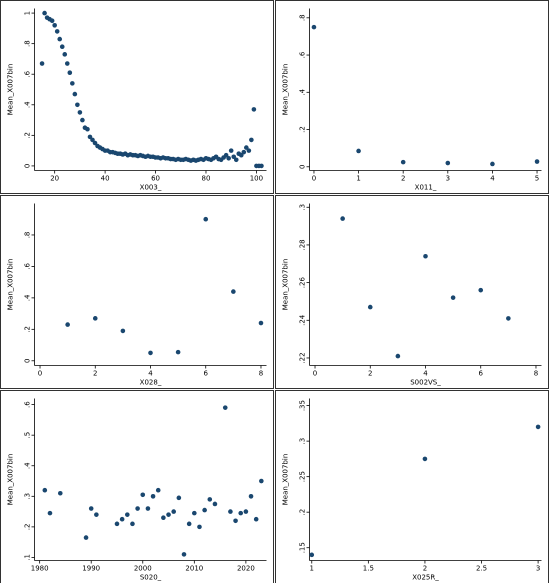  What do you see at coordinates (536, 374) in the screenshot?
I see `x-tick-label: 8` at bounding box center [536, 374].